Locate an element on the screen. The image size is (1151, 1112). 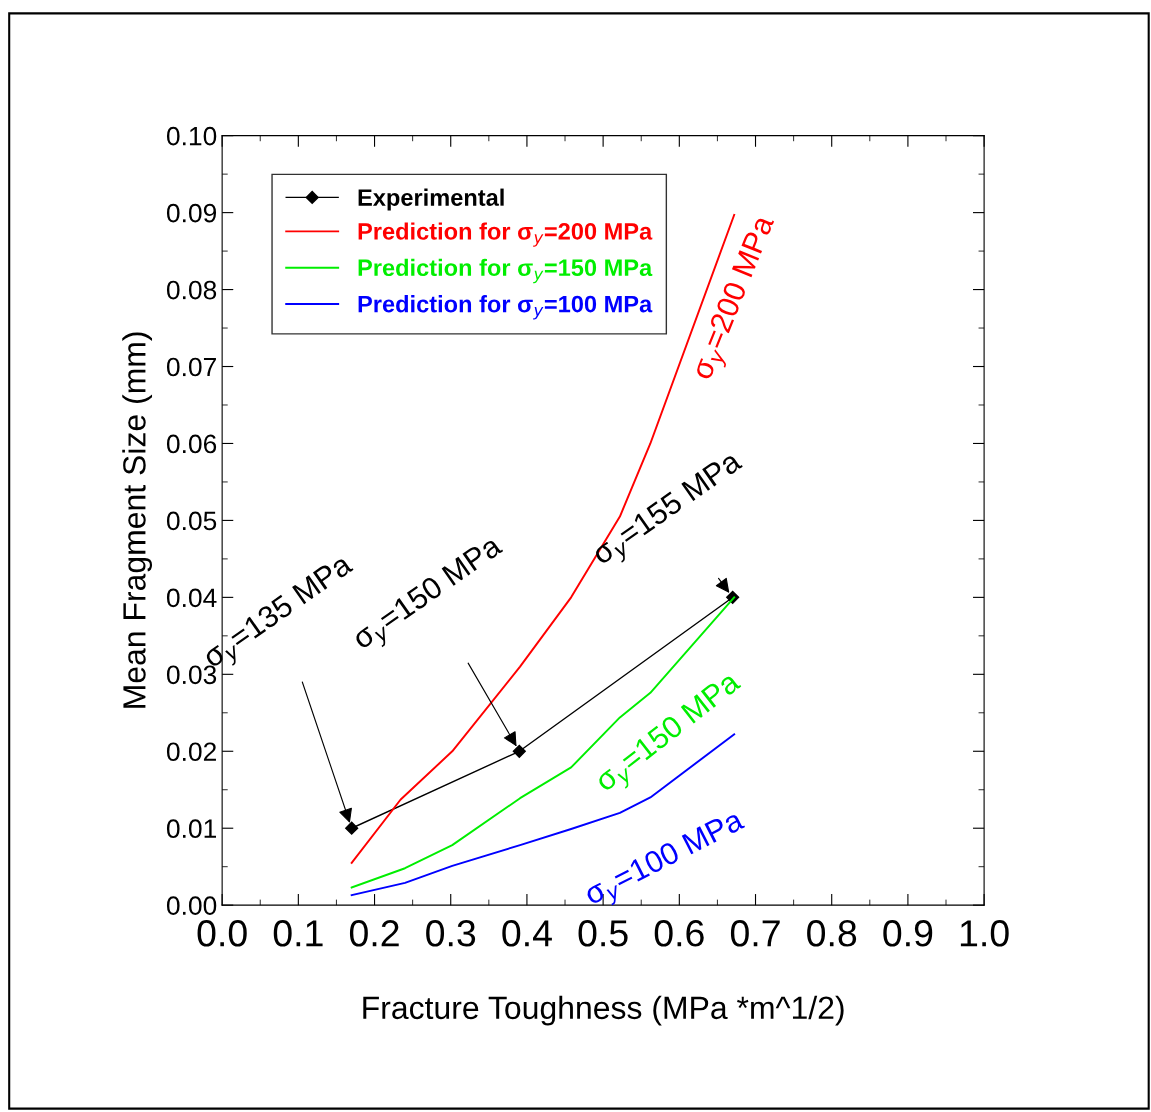
y-tick-label: 0.03 is located at coordinates (191, 675).